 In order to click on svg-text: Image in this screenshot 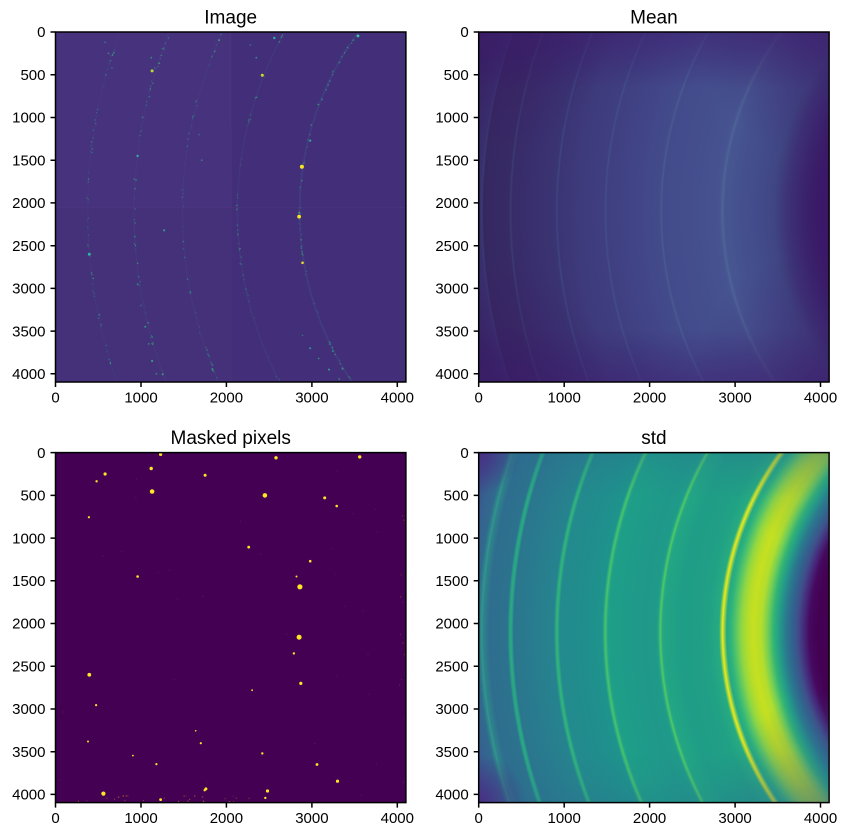, I will do `click(230, 18)`.